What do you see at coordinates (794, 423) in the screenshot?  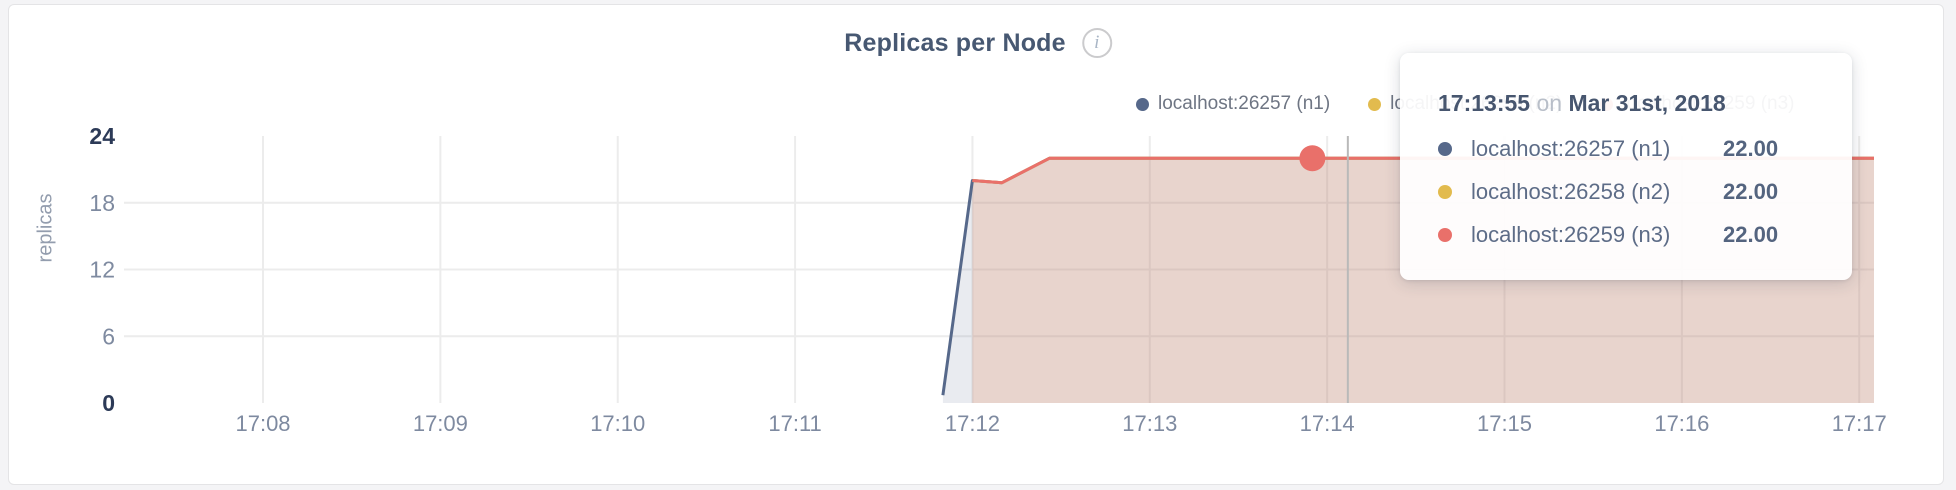 I see `x-tick-label: 17:11` at bounding box center [794, 423].